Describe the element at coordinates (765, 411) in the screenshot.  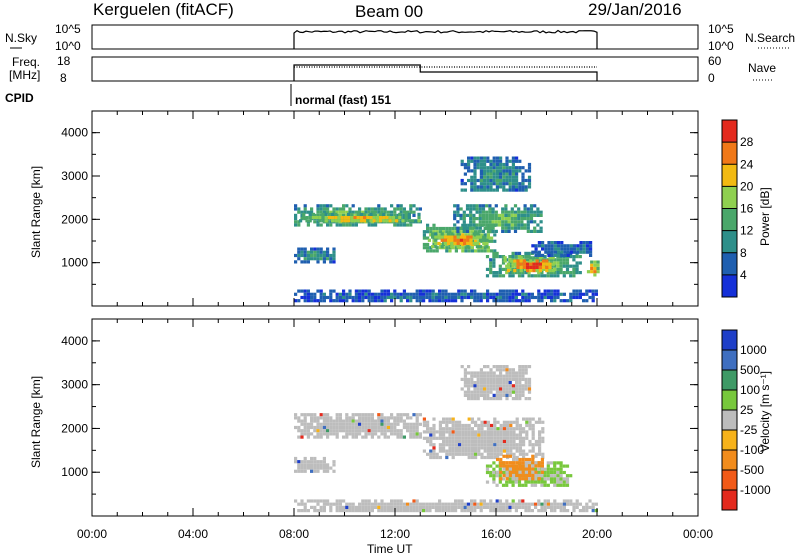
I see `velocity-colorbar-label: Velocity [m s⁻¹]` at that location.